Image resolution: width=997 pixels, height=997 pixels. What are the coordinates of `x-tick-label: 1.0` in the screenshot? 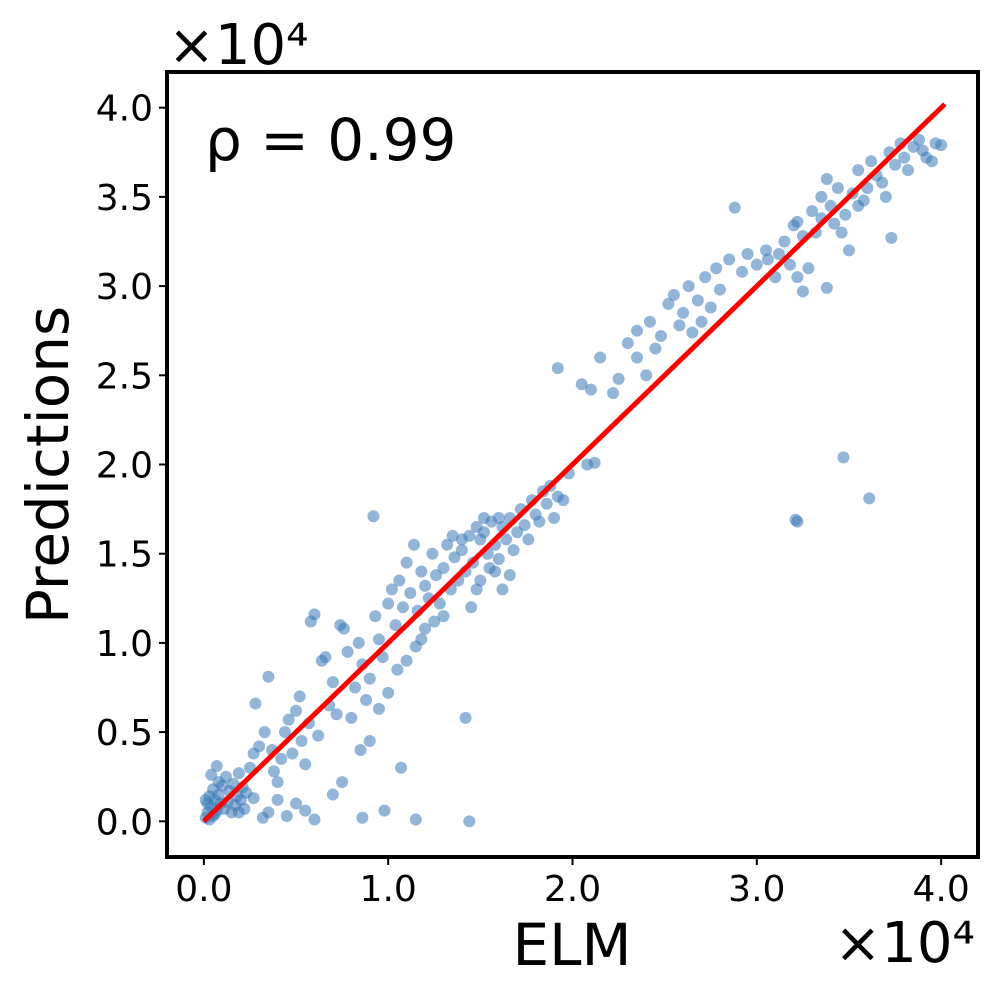 It's located at (388, 889).